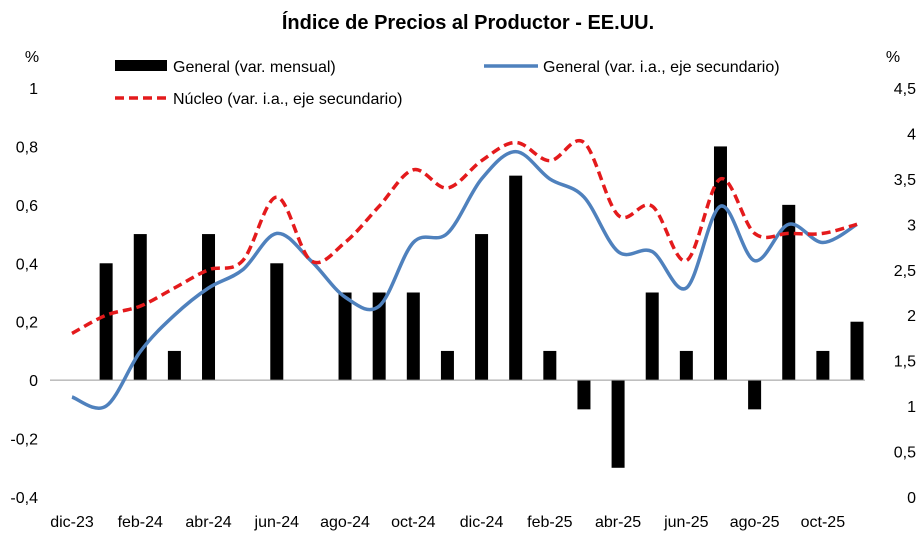  I want to click on x-tick-label: feb-25, so click(549, 522).